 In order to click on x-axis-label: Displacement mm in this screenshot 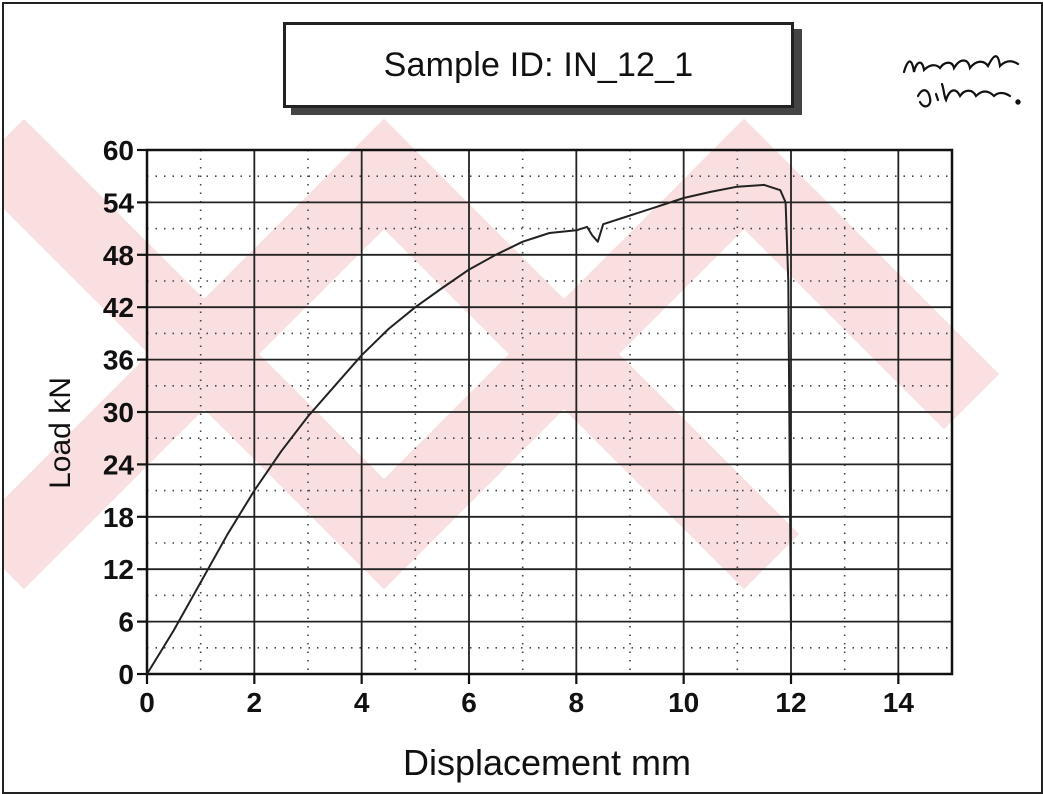, I will do `click(547, 762)`.